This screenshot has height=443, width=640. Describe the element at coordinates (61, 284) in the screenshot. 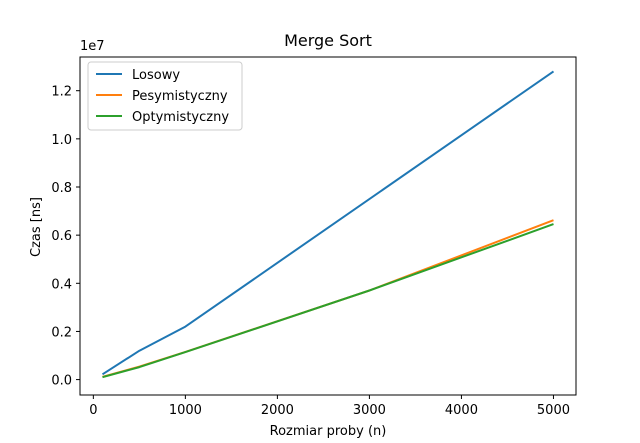

I see `y-tick-label: 0.4` at that location.